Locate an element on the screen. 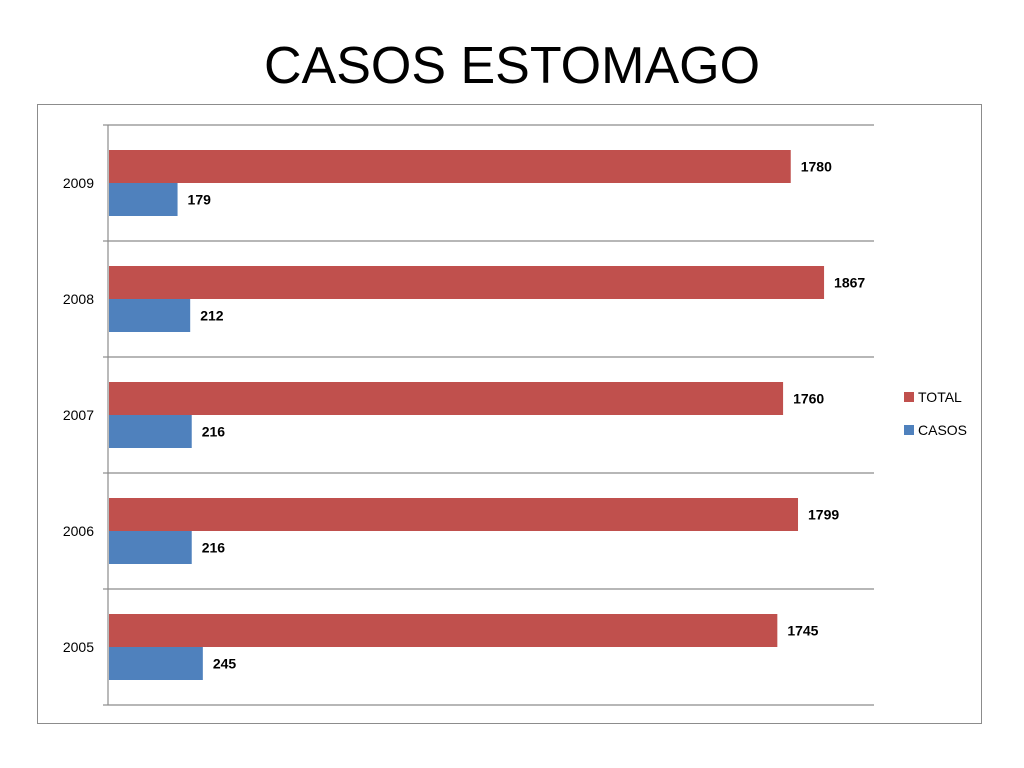 The height and width of the screenshot is (768, 1024). data-label: 1867 is located at coordinates (849, 283).